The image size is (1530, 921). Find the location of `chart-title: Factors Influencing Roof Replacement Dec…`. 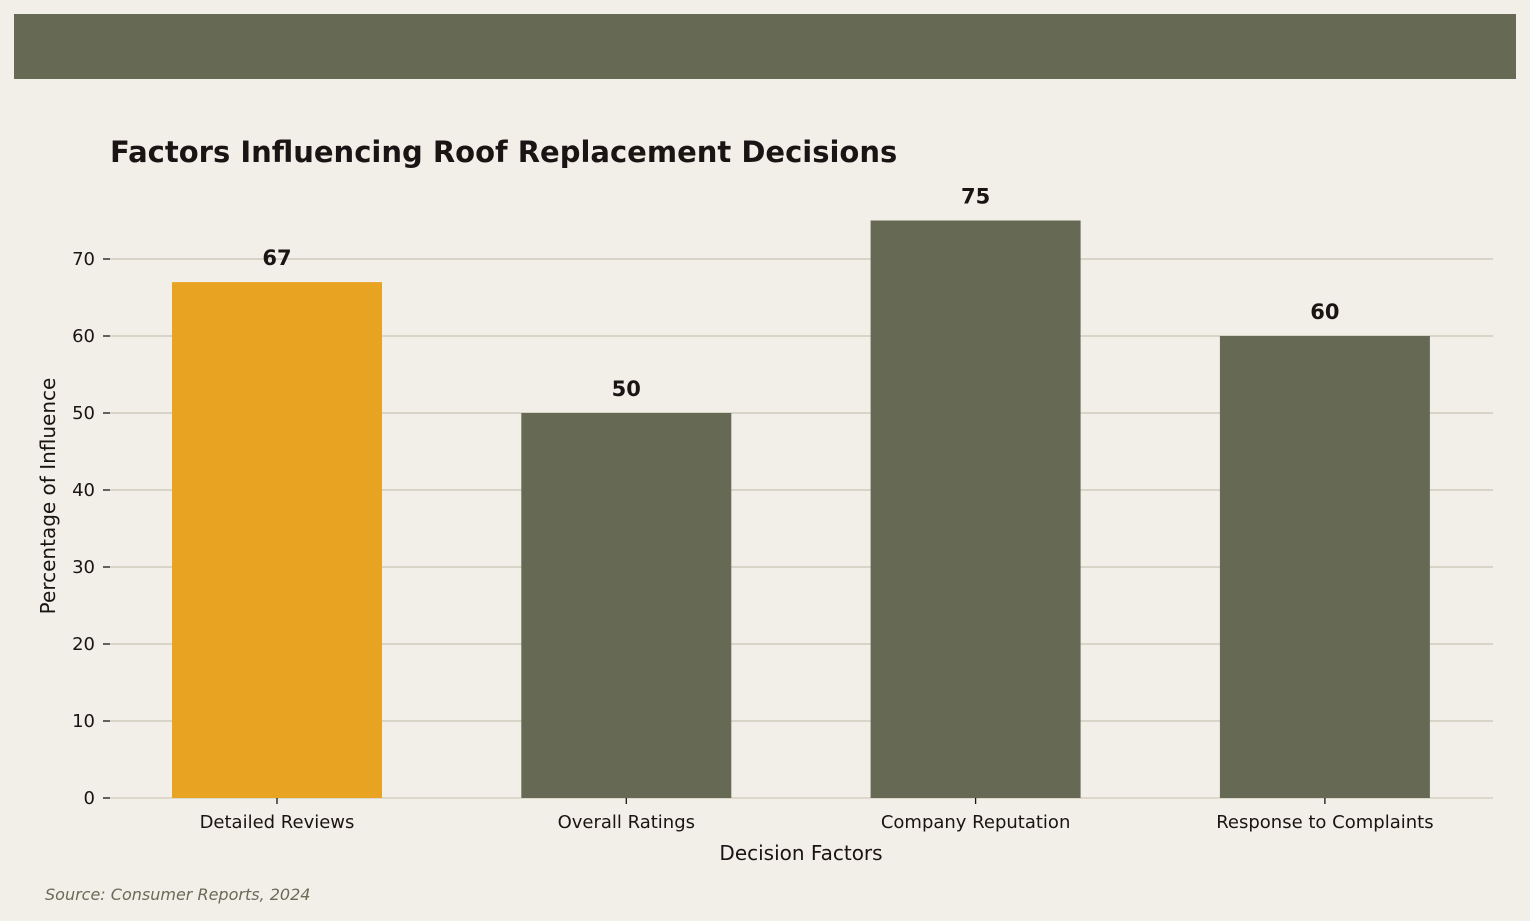

chart-title: Factors Influencing Roof Replacement Dec… is located at coordinates (503, 152).